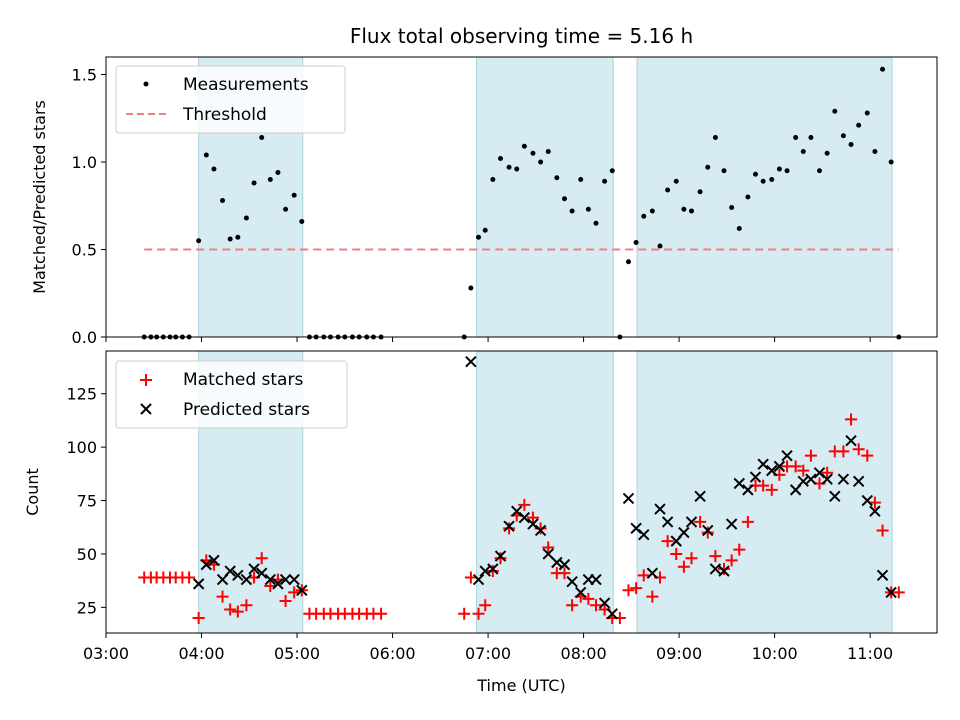  What do you see at coordinates (84, 162) in the screenshot?
I see `top-y-tick-label: 1.0` at bounding box center [84, 162].